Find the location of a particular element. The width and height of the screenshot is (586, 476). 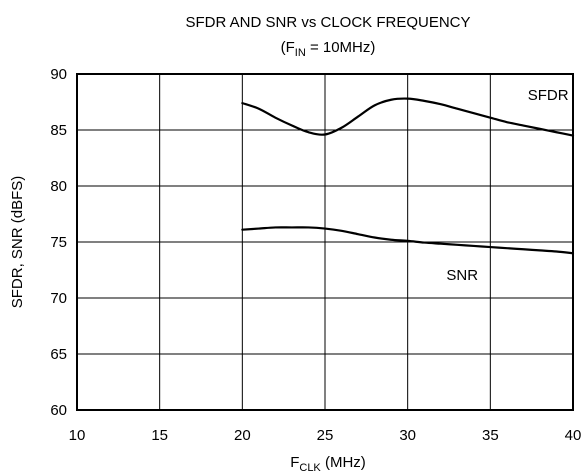

x-tick-labels: 10 15 20 25 30 35 40 is located at coordinates (325, 435).